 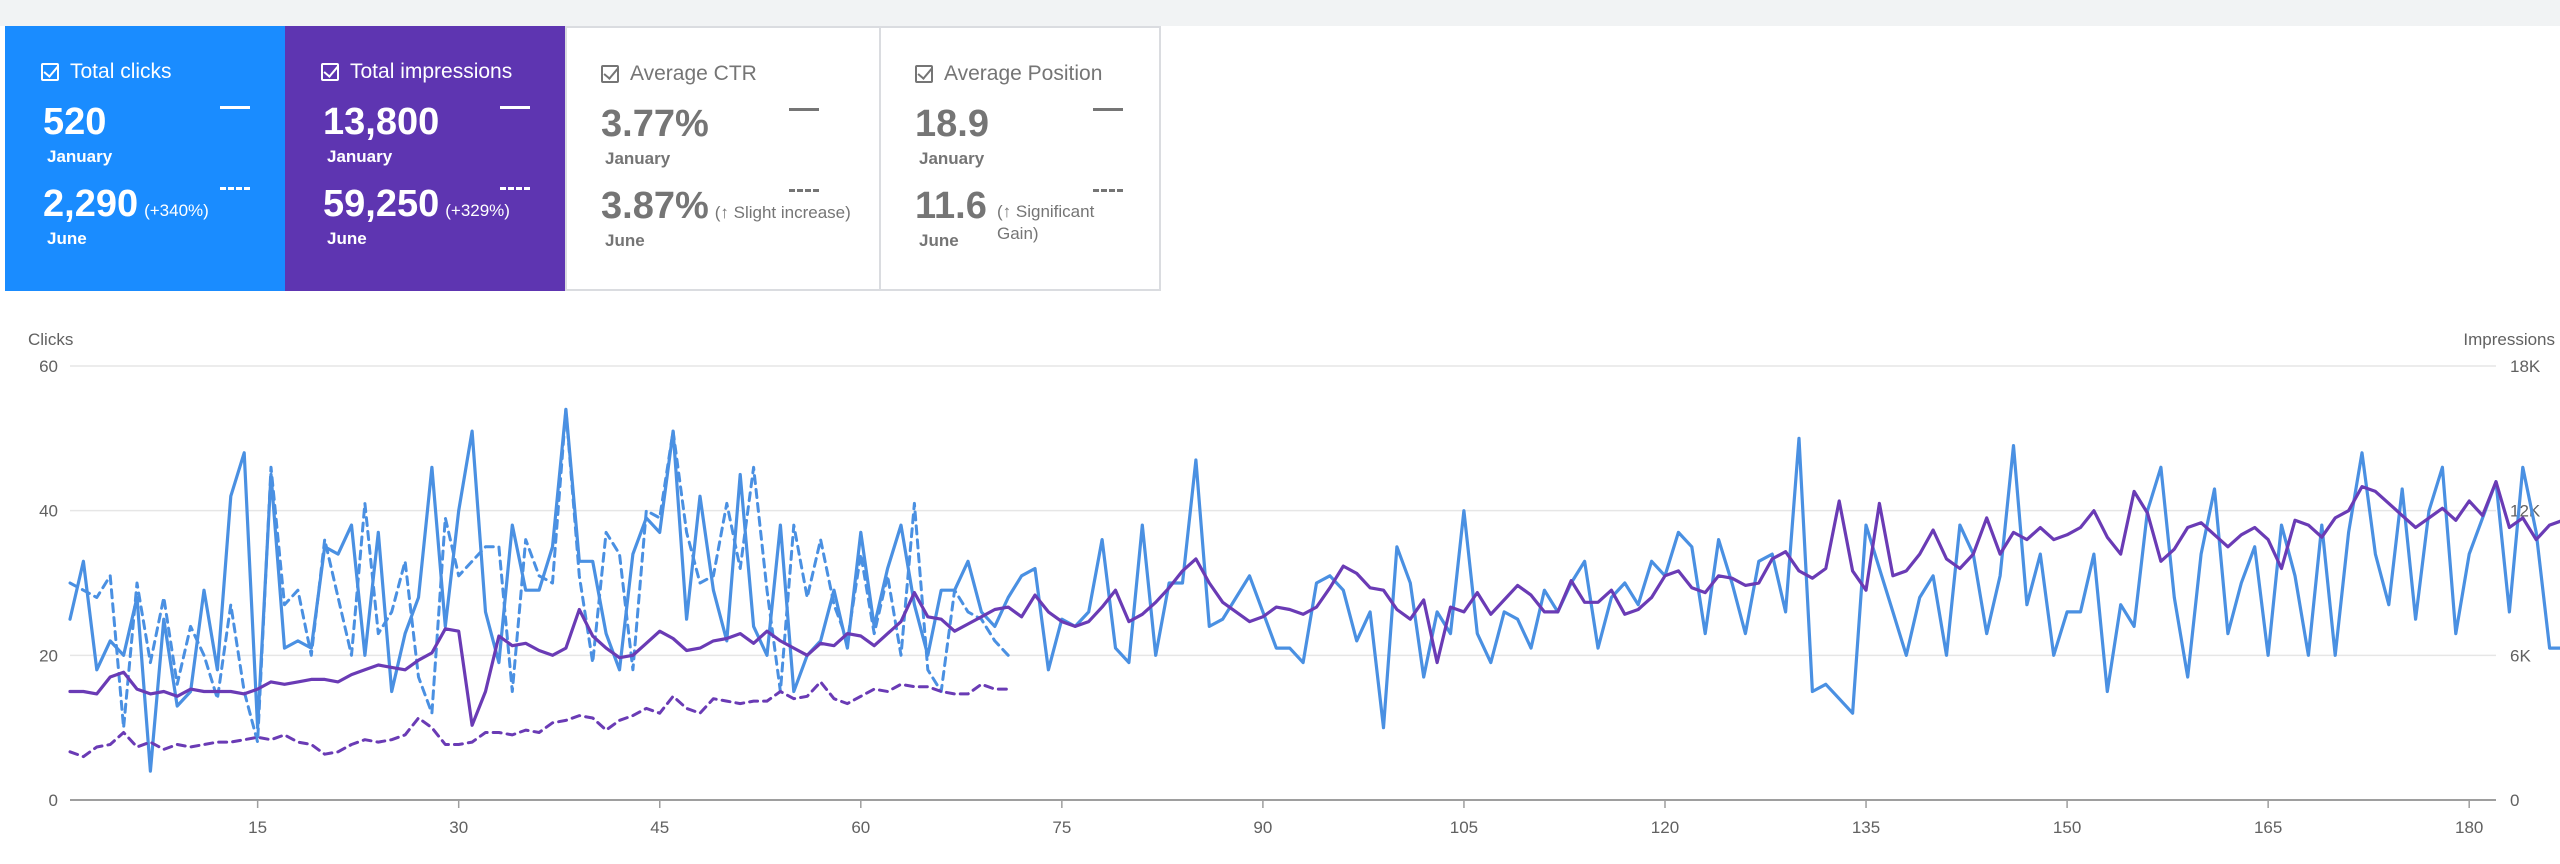 I want to click on top-bar, so click(x=1280, y=13).